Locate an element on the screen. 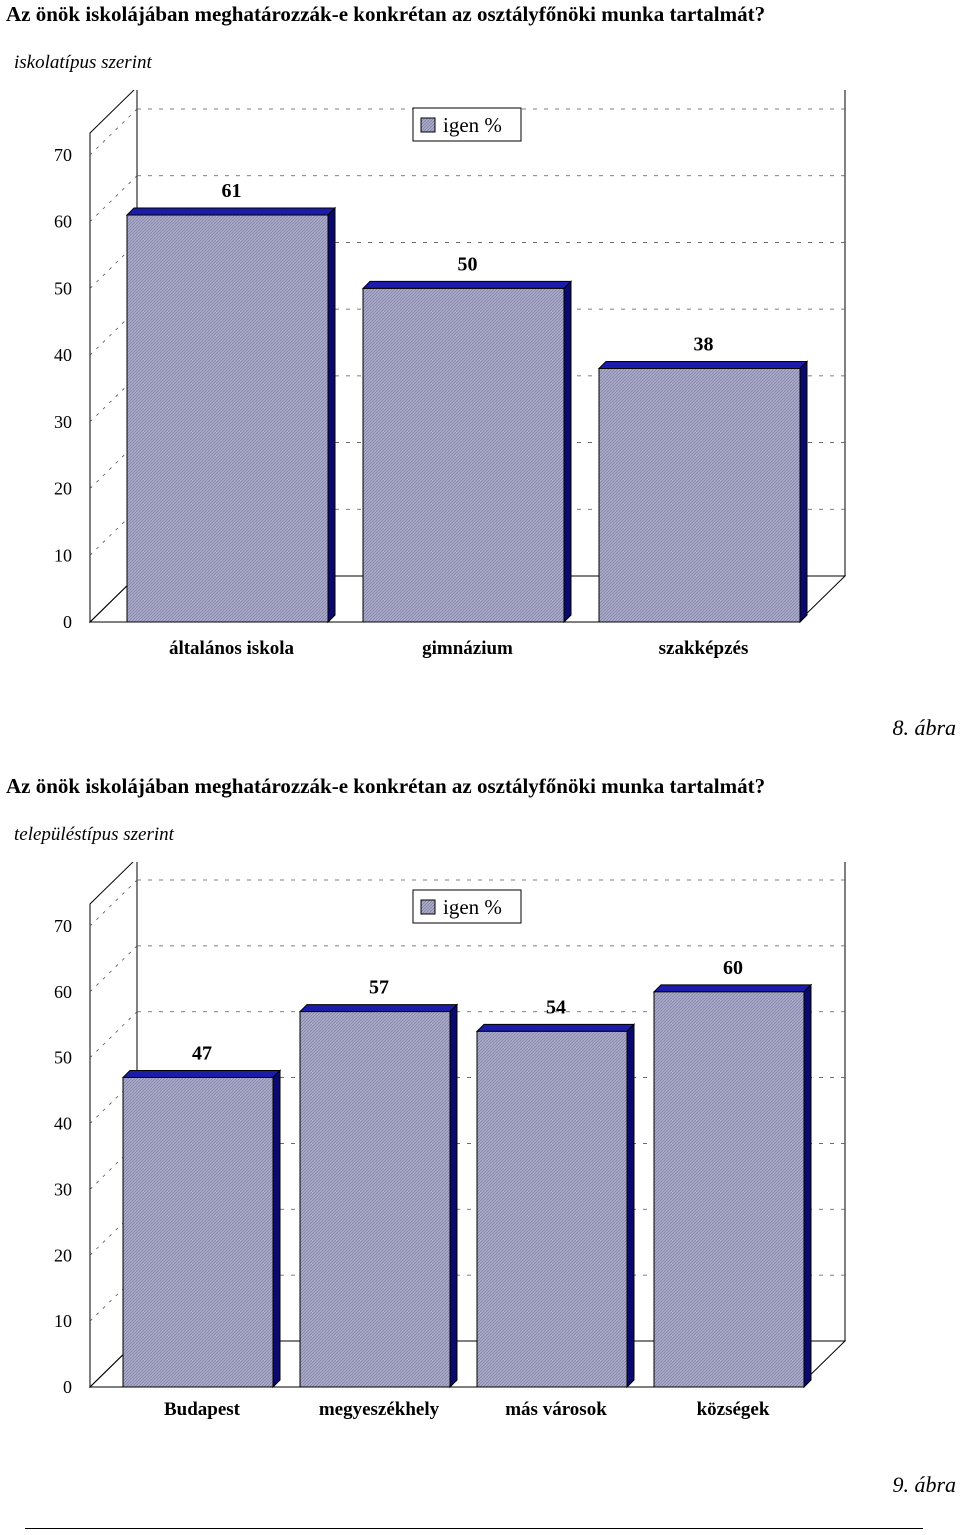 This screenshot has width=960, height=1535. category-label: Budapest is located at coordinates (202, 1409).